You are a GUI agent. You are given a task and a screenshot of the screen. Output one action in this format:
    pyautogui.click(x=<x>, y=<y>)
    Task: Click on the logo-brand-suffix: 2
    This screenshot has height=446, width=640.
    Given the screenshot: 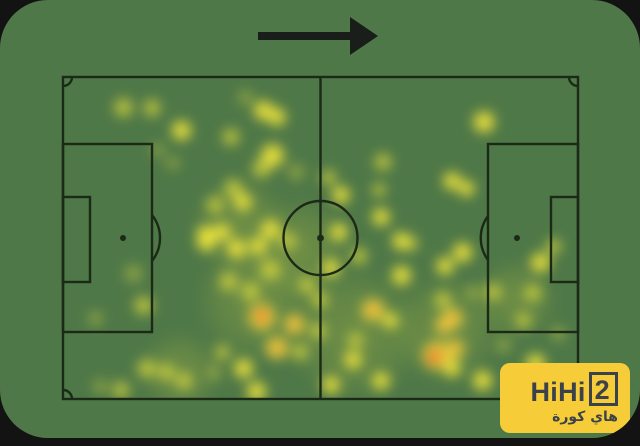 What is the action you would take?
    pyautogui.click(x=603, y=389)
    